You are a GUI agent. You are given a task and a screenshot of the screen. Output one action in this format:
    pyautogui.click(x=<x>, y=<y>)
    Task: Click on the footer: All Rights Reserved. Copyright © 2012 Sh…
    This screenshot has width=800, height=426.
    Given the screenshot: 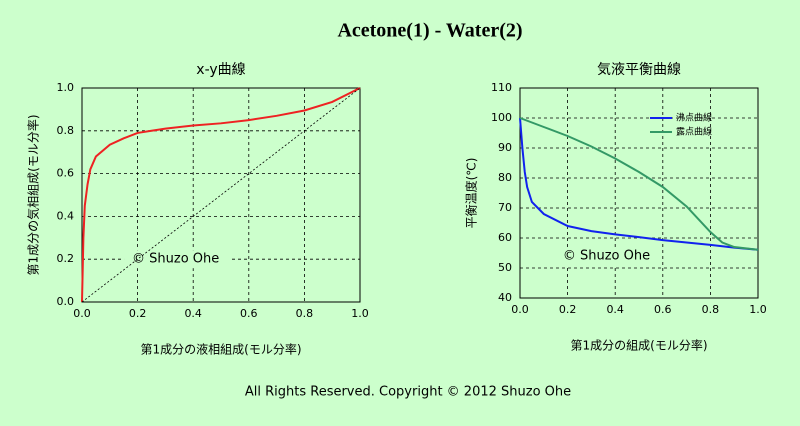 What is the action you would take?
    pyautogui.click(x=408, y=392)
    